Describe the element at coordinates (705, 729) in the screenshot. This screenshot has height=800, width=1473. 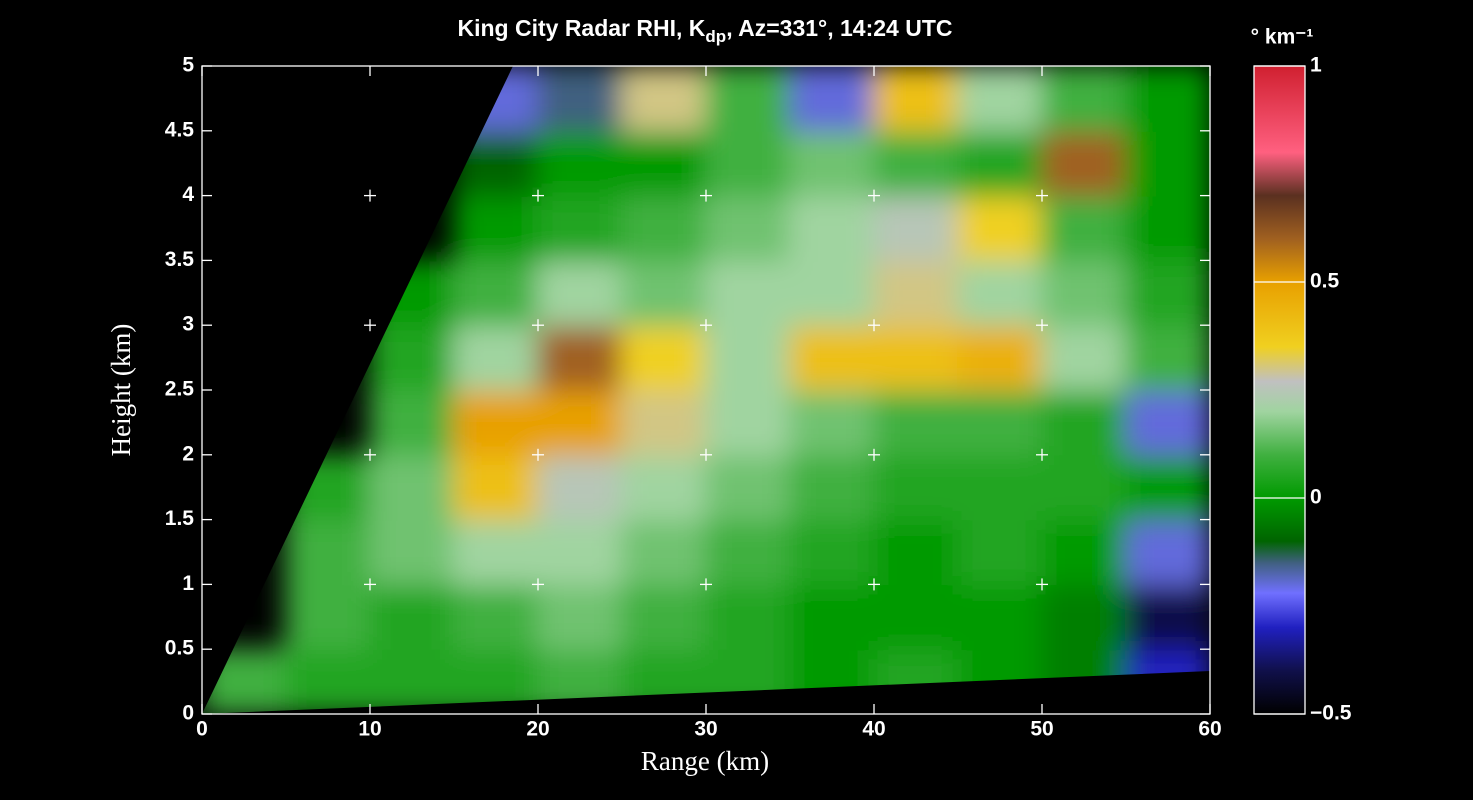
I see `x-tick-label: 30` at that location.